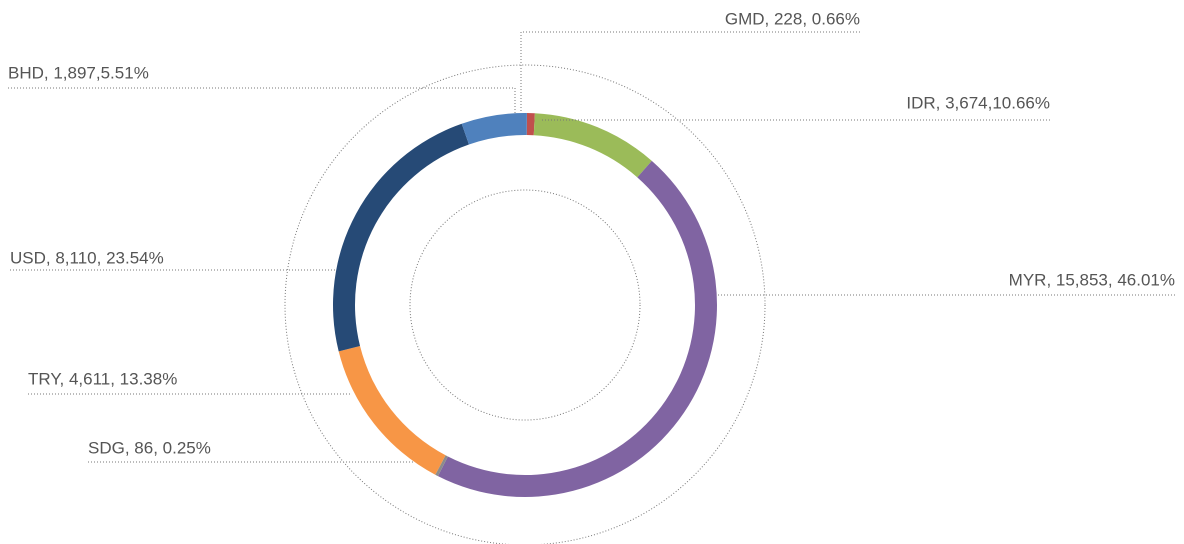 This screenshot has width=1184, height=544. I want to click on data-label: GMD, 228, 0.66%, so click(792, 18).